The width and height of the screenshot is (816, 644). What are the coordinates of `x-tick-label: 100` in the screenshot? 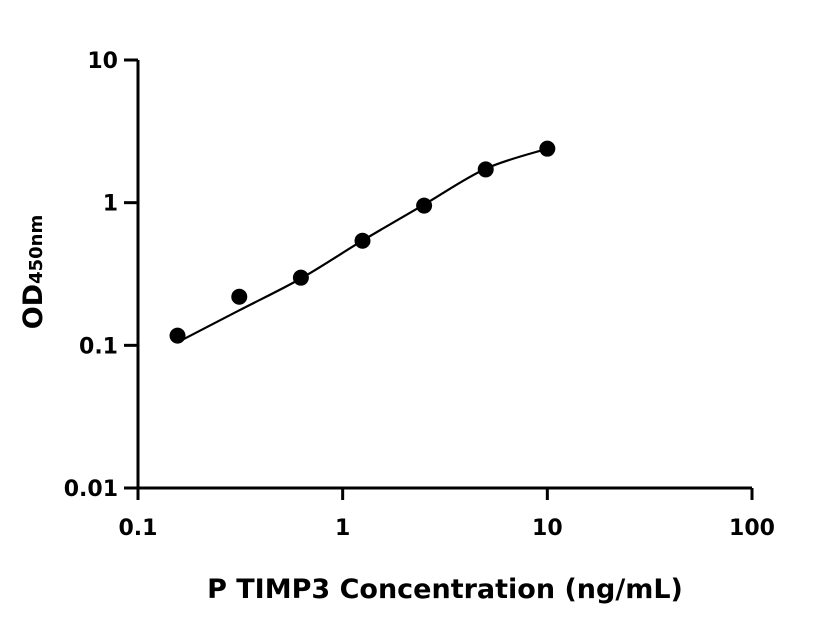 It's located at (752, 528).